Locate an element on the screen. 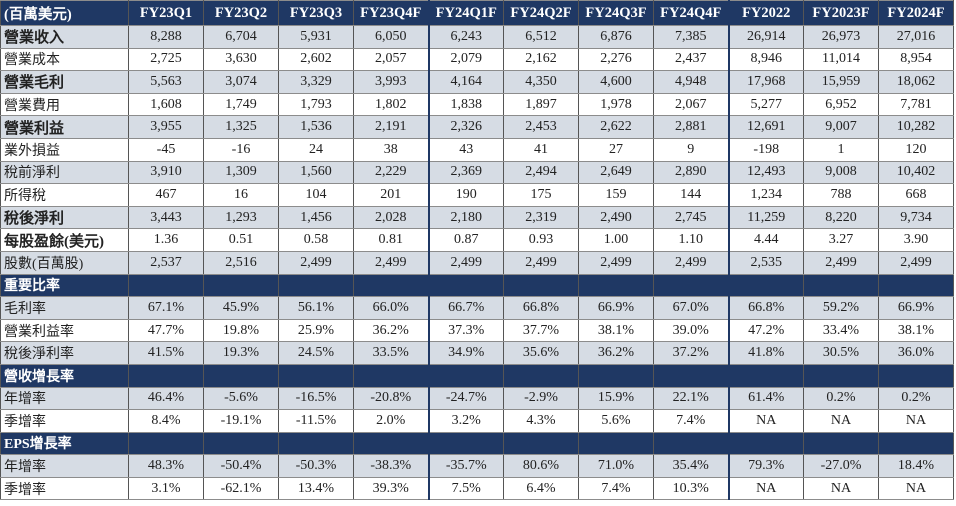 The width and height of the screenshot is (956, 506). column-header: FY24Q4F is located at coordinates (691, 13).